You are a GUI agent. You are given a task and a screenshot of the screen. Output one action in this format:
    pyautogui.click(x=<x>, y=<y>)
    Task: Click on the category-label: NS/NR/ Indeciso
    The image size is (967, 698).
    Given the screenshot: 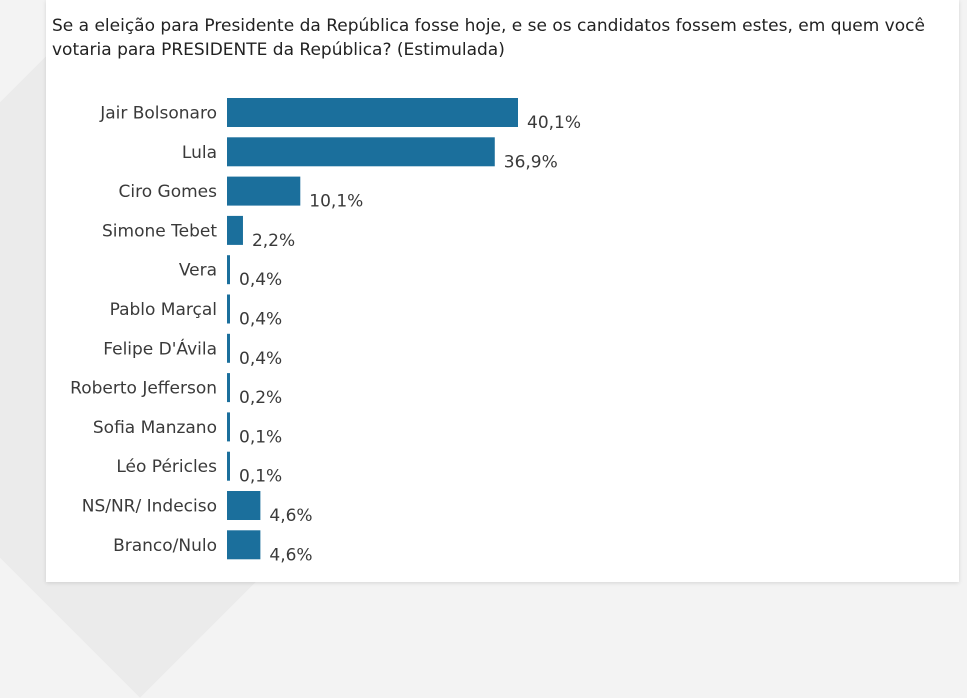 What is the action you would take?
    pyautogui.click(x=149, y=507)
    